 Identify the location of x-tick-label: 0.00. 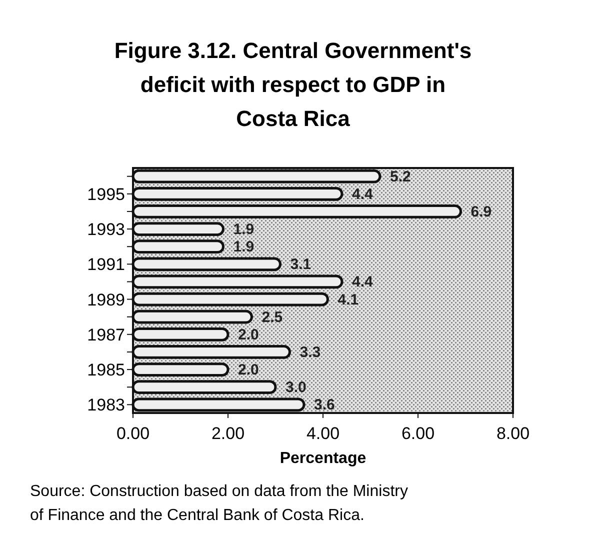
(133, 433).